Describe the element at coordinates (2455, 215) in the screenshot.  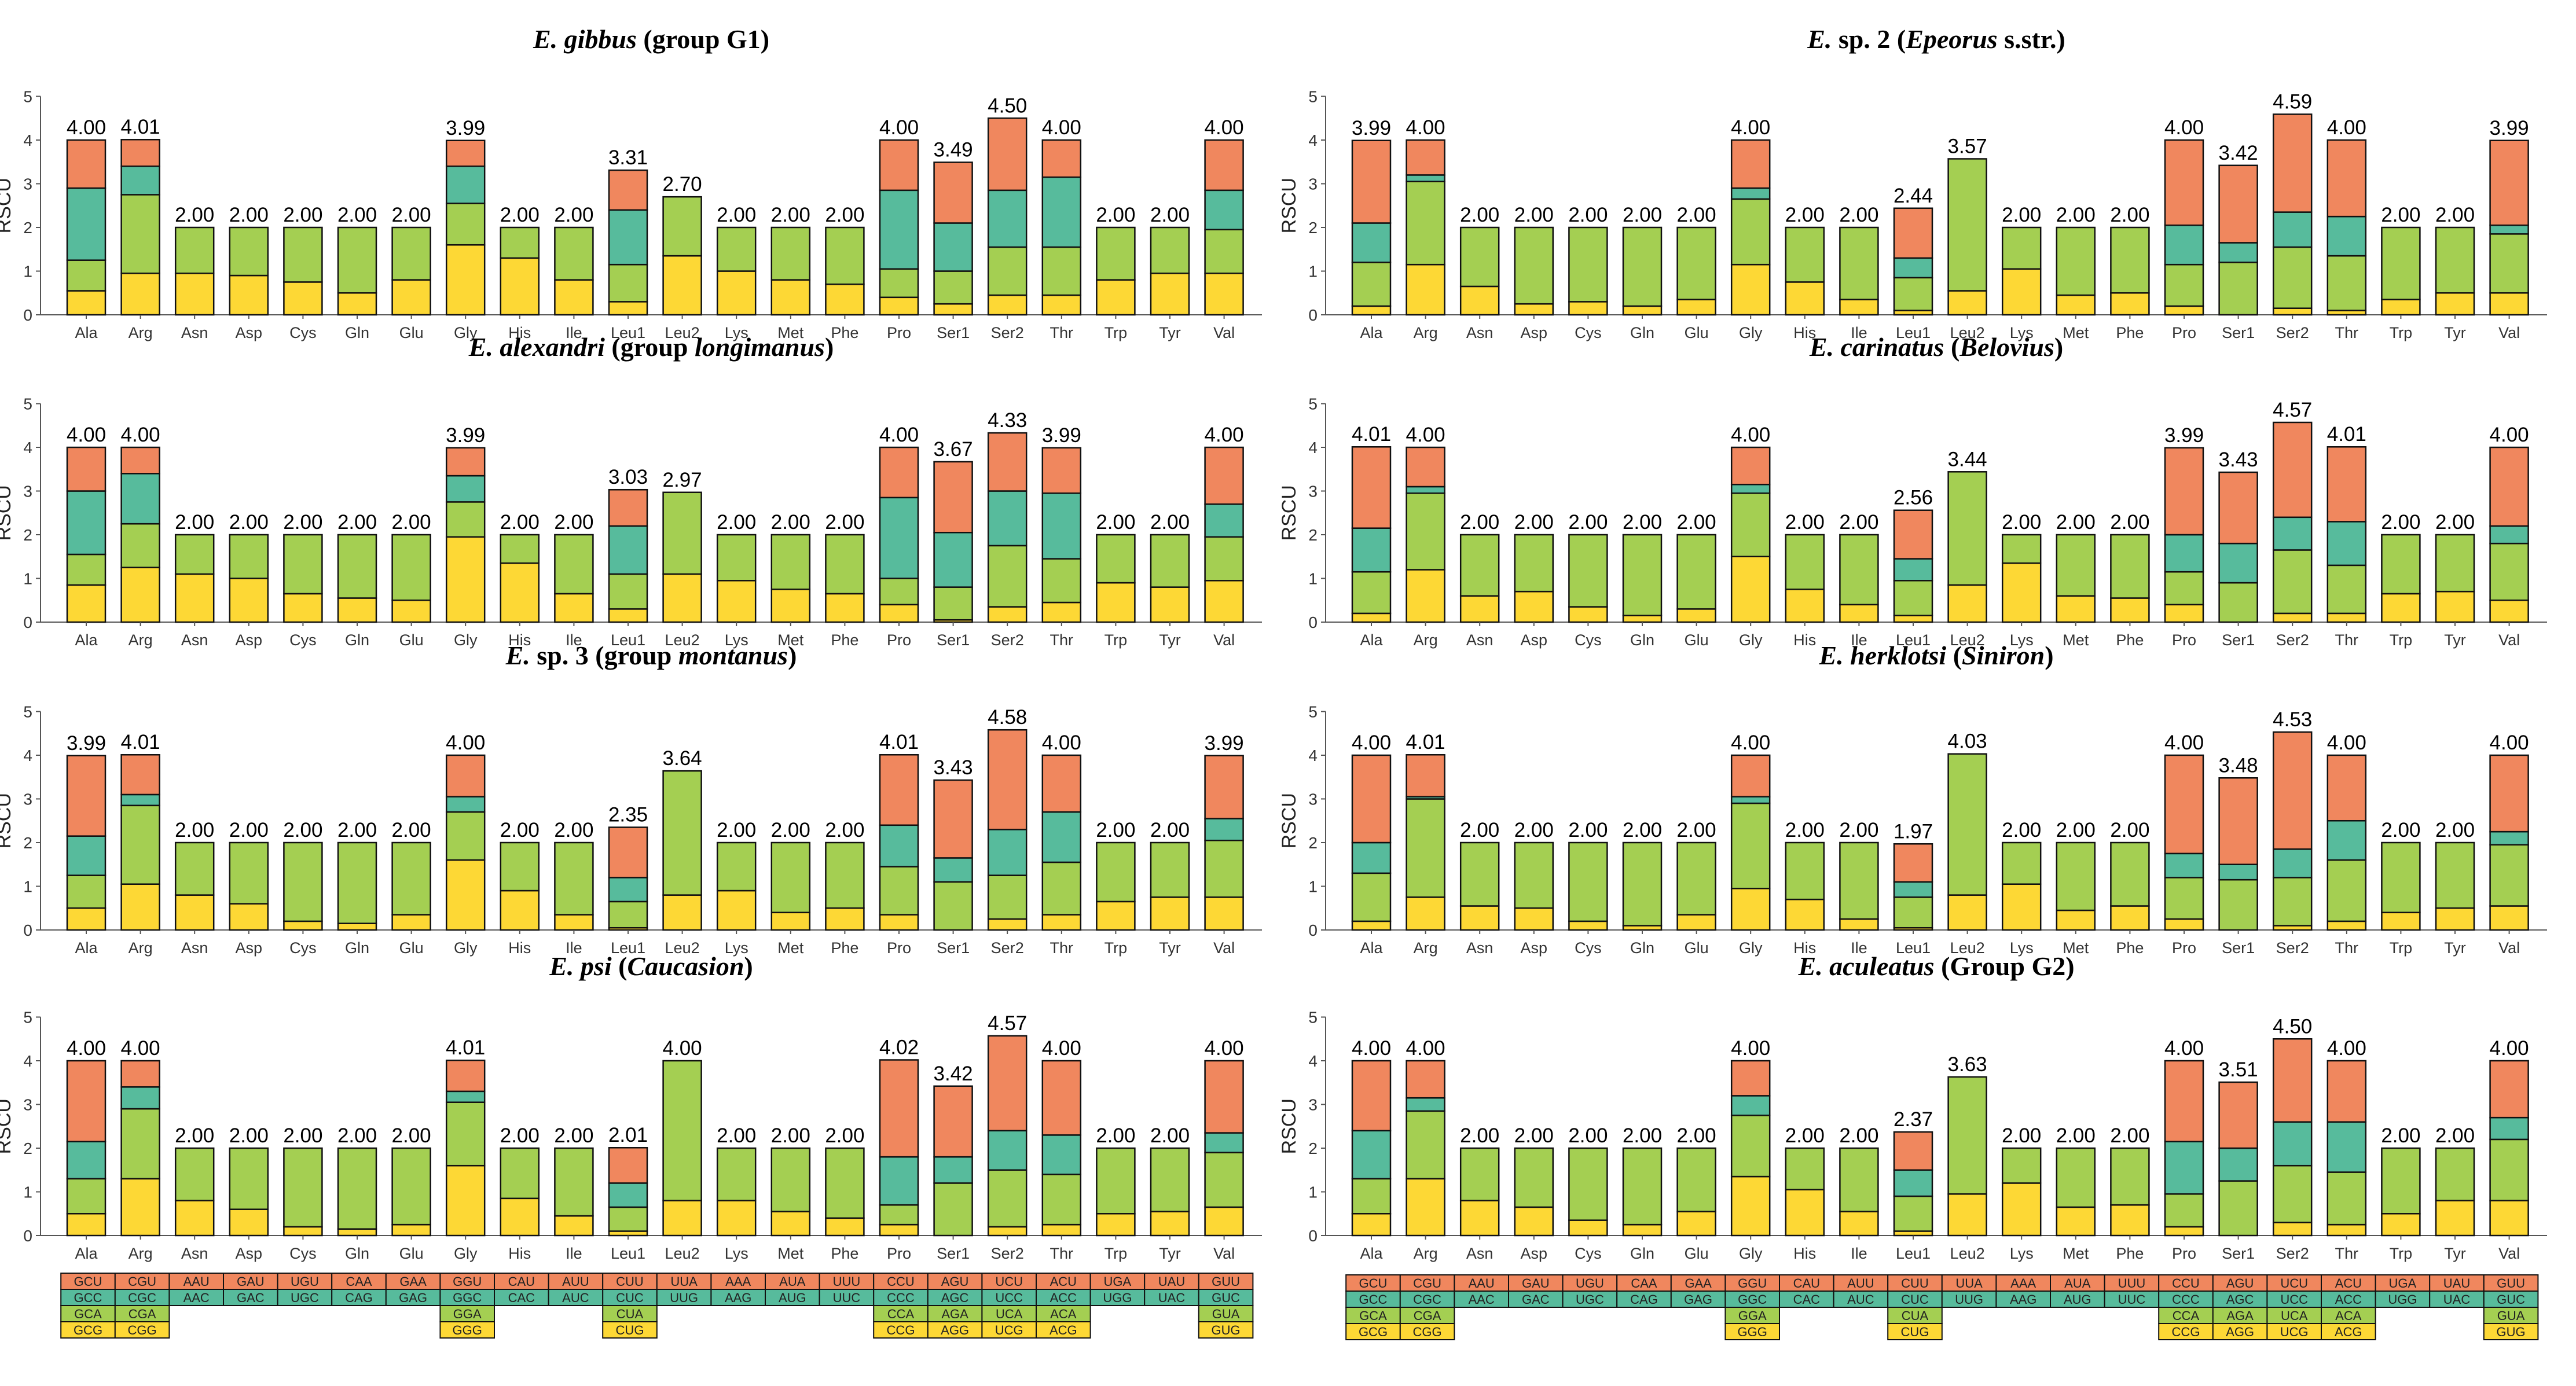
I see `data-label-tyr: 2.00` at that location.